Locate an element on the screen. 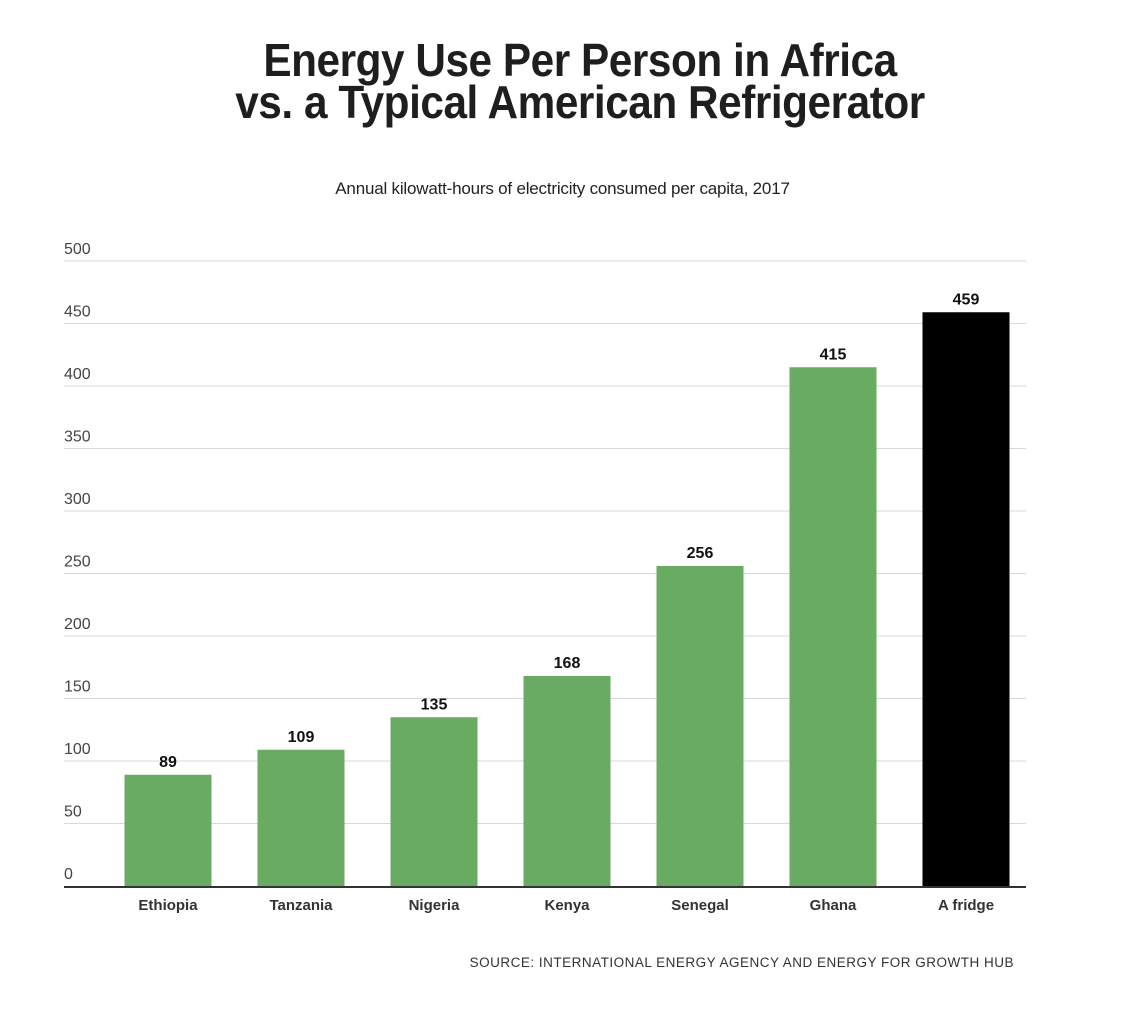 This screenshot has width=1125, height=1019. bar-value-label: 459 is located at coordinates (966, 299).